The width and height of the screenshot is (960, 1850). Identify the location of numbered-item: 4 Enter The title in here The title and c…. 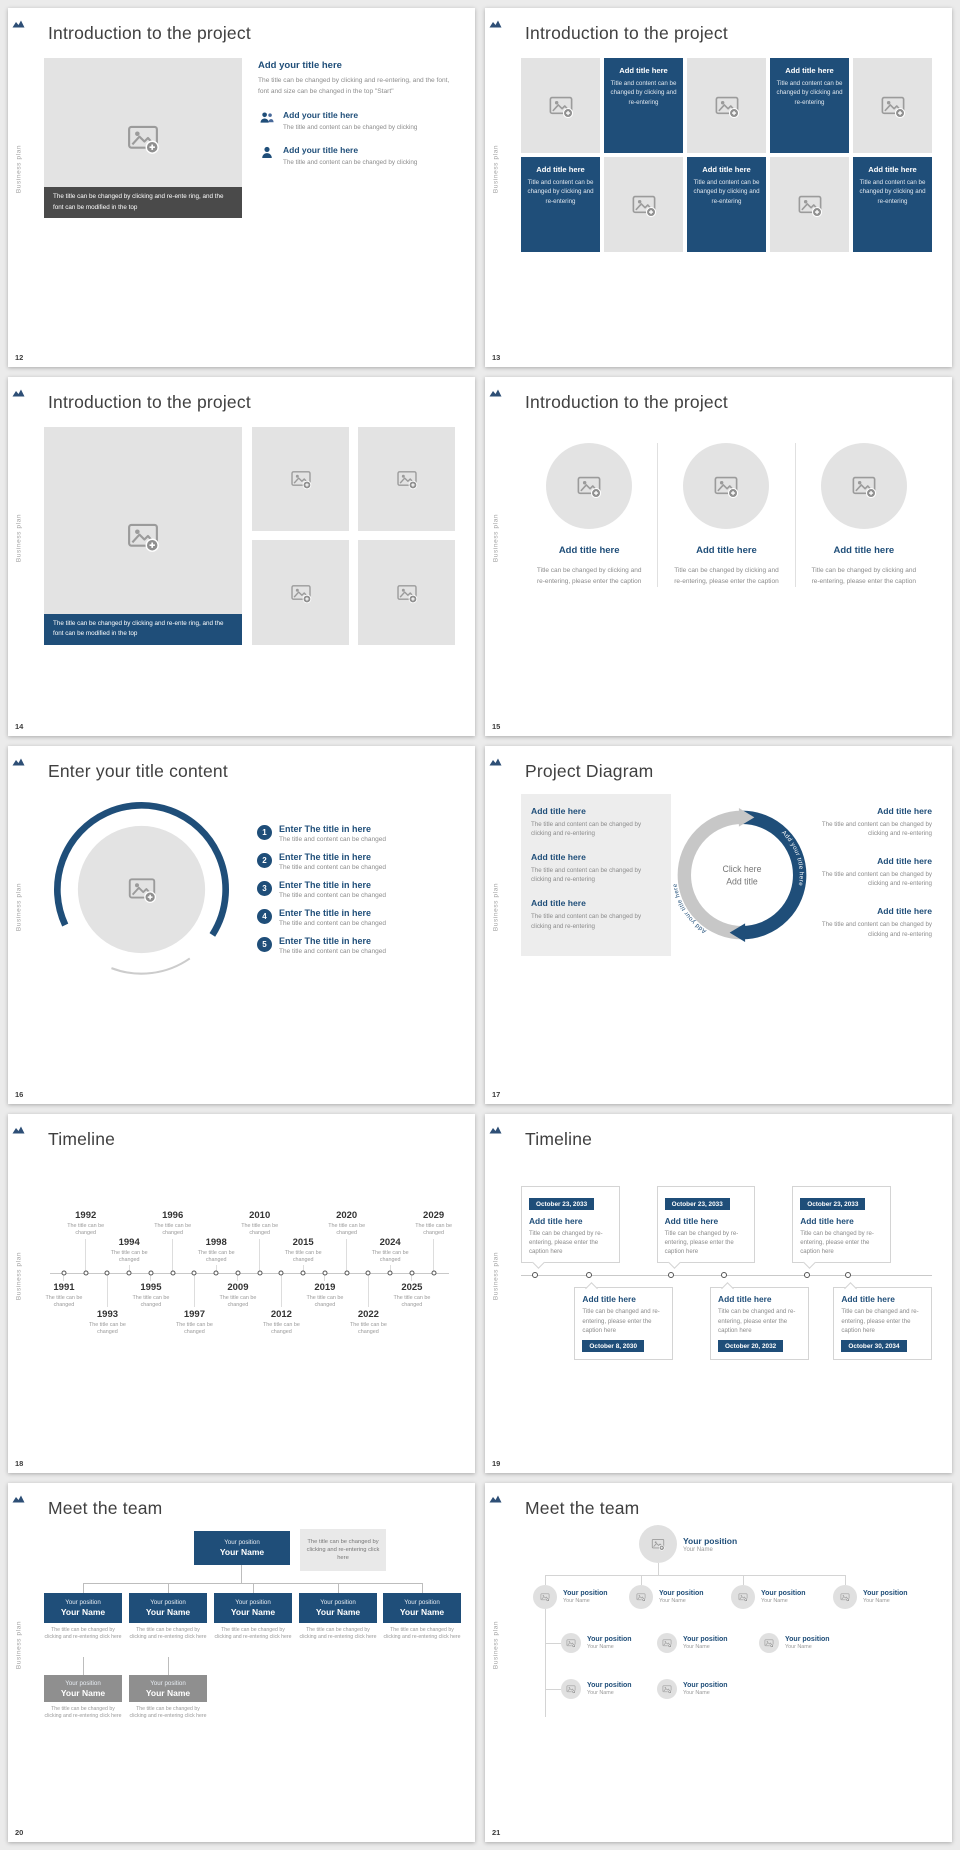
(356, 917).